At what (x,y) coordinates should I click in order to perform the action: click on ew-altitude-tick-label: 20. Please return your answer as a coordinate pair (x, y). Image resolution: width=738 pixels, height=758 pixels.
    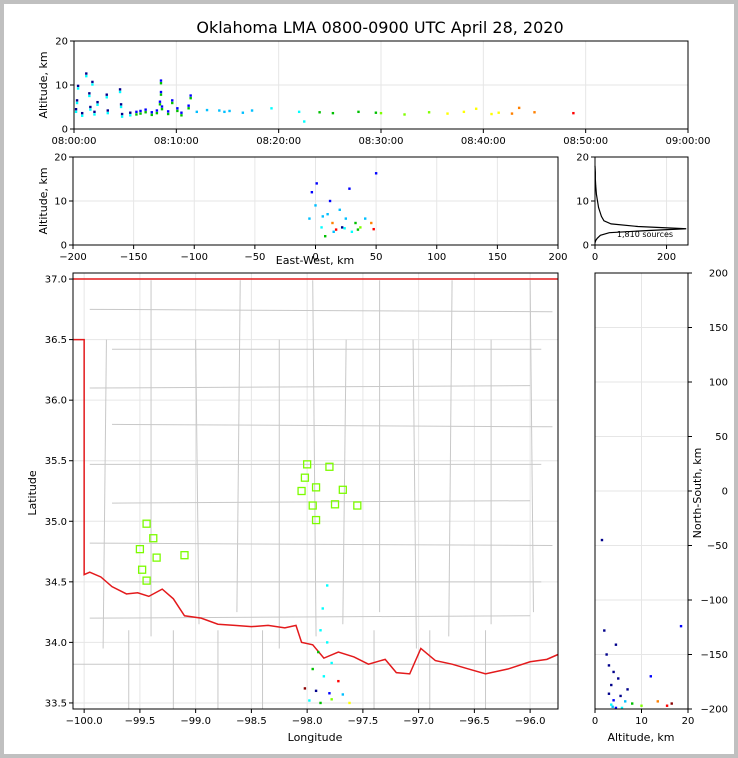
    Looking at the image, I should click on (60, 158).